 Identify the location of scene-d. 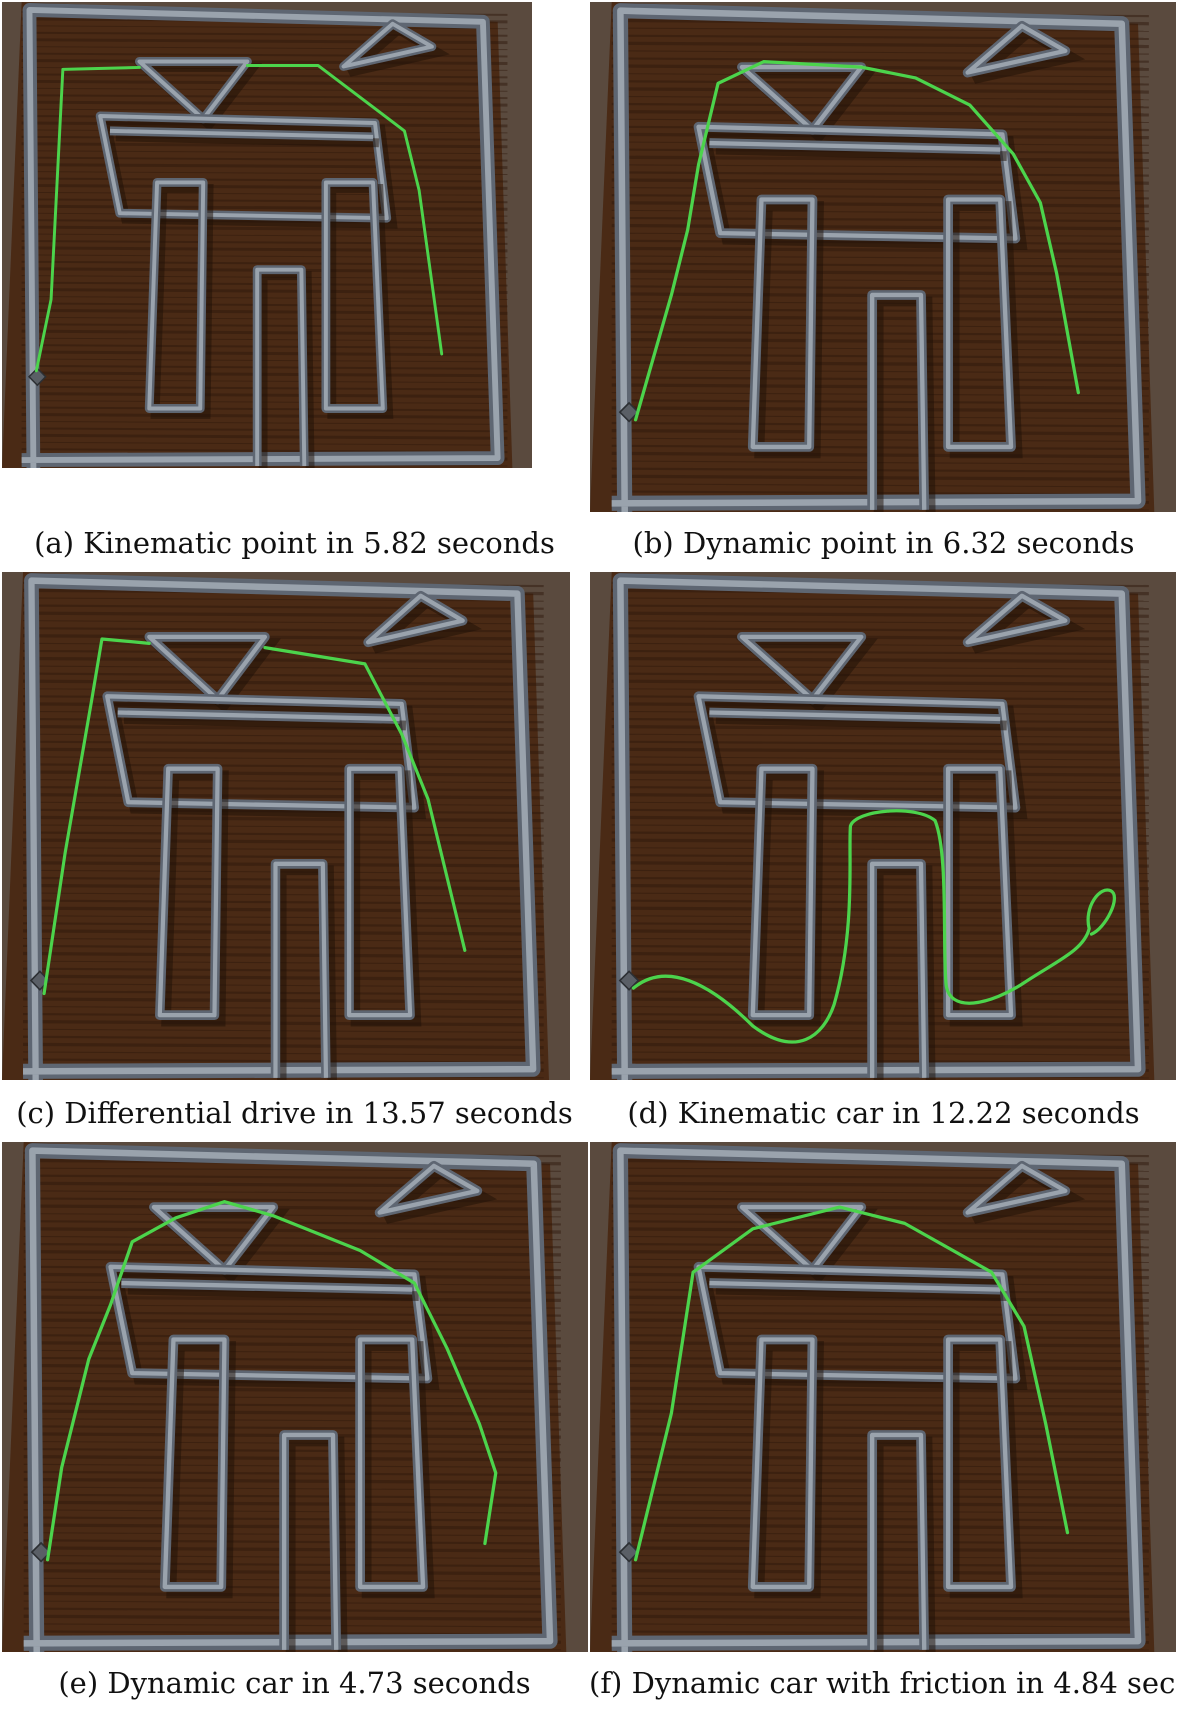
(883, 826).